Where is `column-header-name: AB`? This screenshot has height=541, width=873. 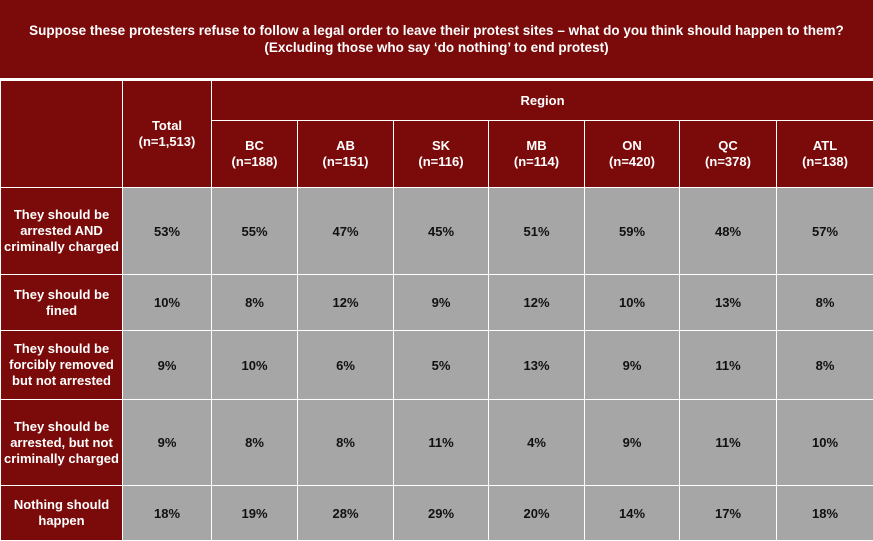
column-header-name: AB is located at coordinates (345, 146).